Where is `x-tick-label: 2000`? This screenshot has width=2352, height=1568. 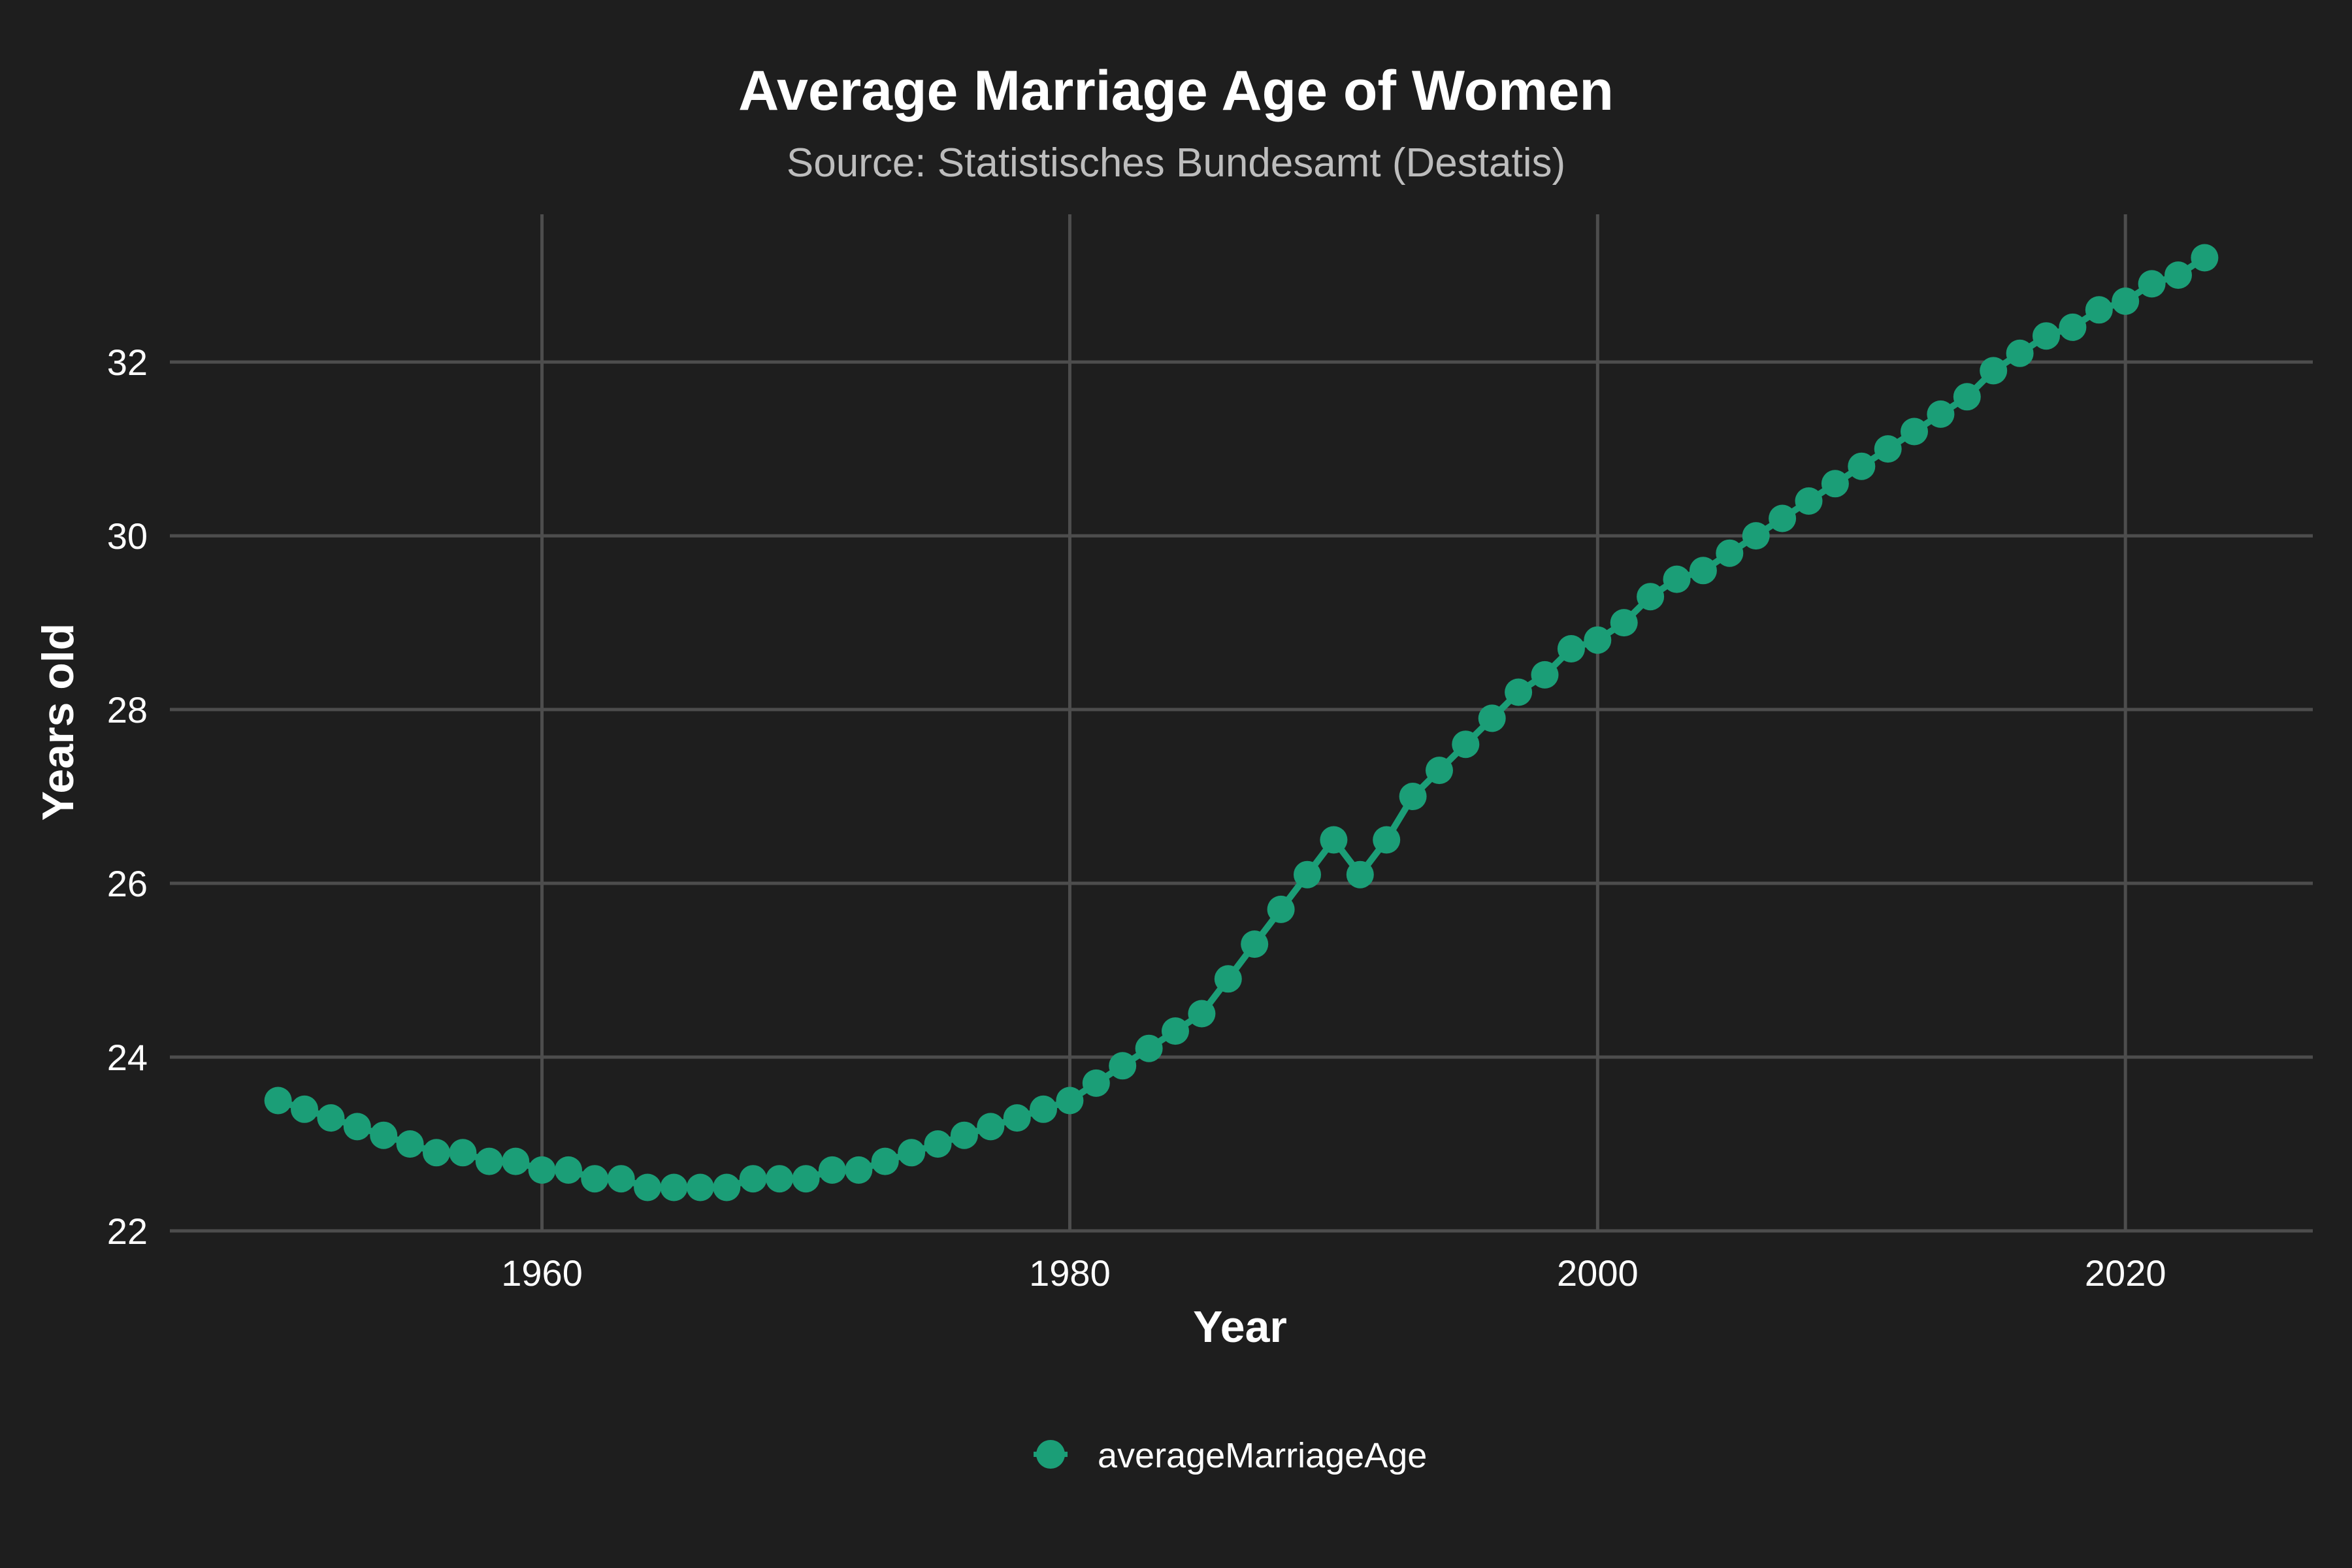
x-tick-label: 2000 is located at coordinates (1598, 1273).